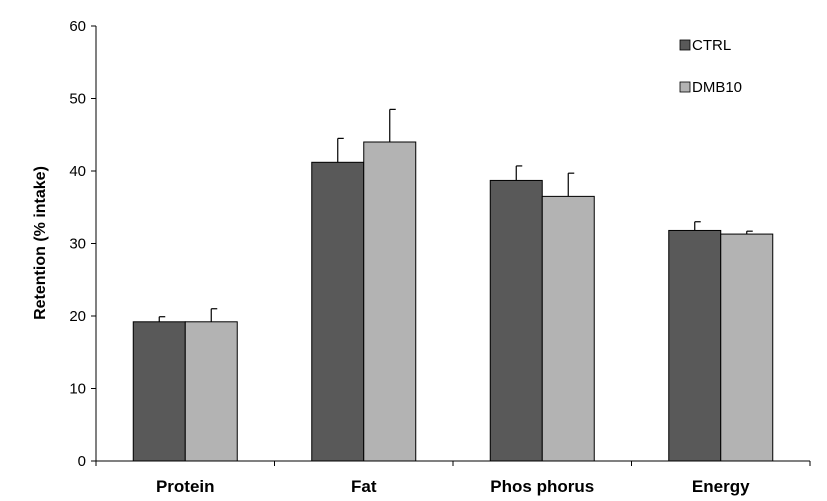 The height and width of the screenshot is (501, 827). I want to click on x-category-label: Protein, so click(185, 486).